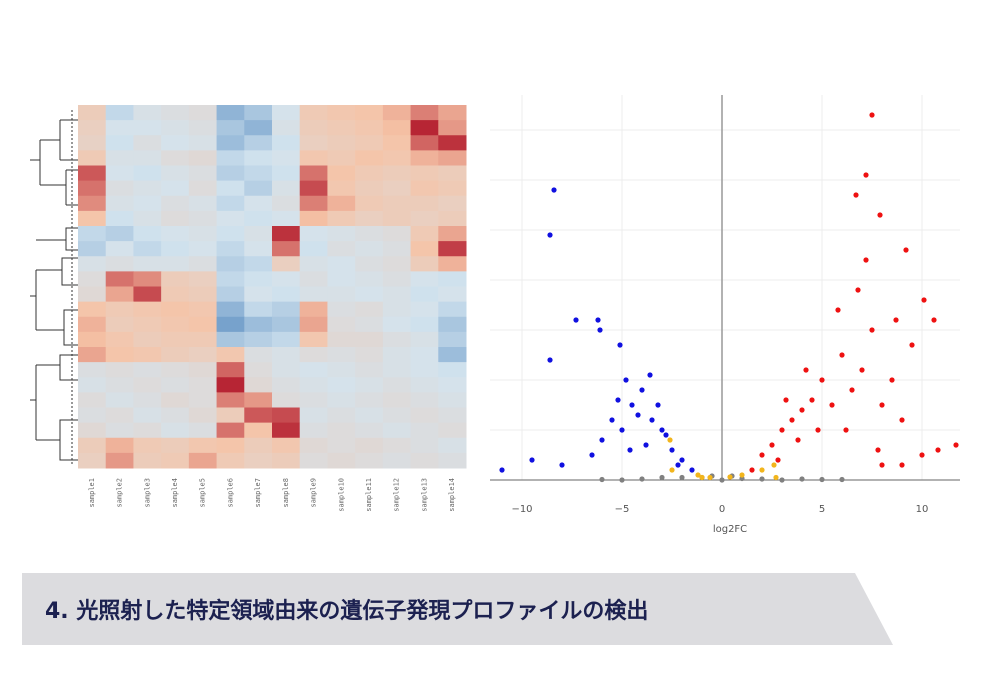 The image size is (1000, 675). I want to click on sample-label: sample6, so click(230, 493).